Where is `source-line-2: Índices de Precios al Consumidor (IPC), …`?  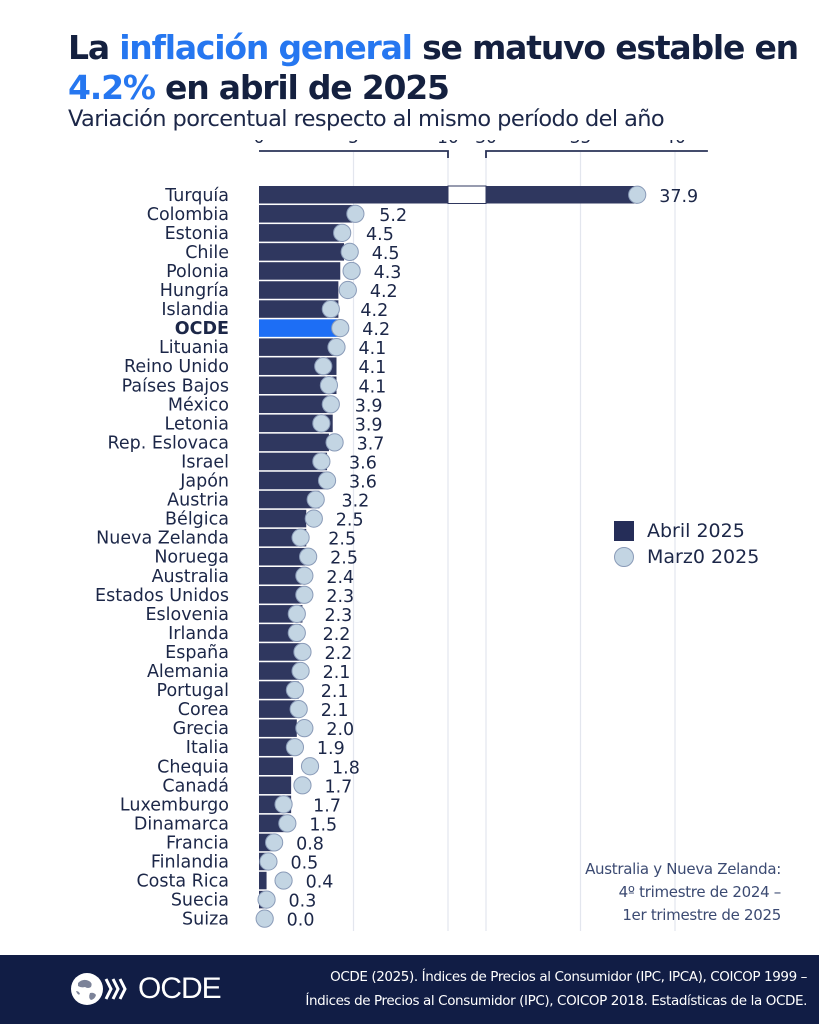
source-line-2: Índices de Precios al Consumidor (IPC), … is located at coordinates (556, 1001).